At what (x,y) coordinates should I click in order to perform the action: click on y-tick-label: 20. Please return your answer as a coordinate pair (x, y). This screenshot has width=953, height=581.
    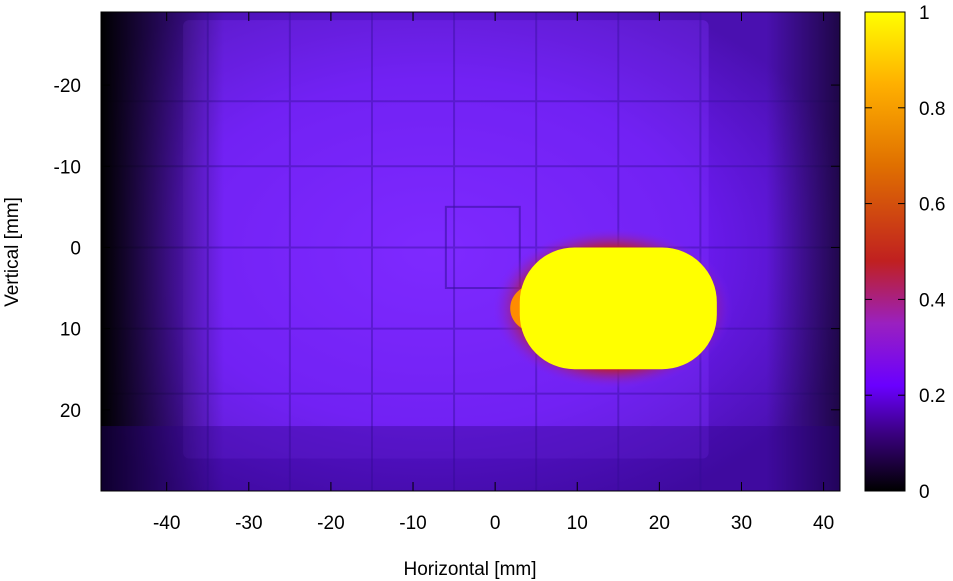
    Looking at the image, I should click on (70, 411).